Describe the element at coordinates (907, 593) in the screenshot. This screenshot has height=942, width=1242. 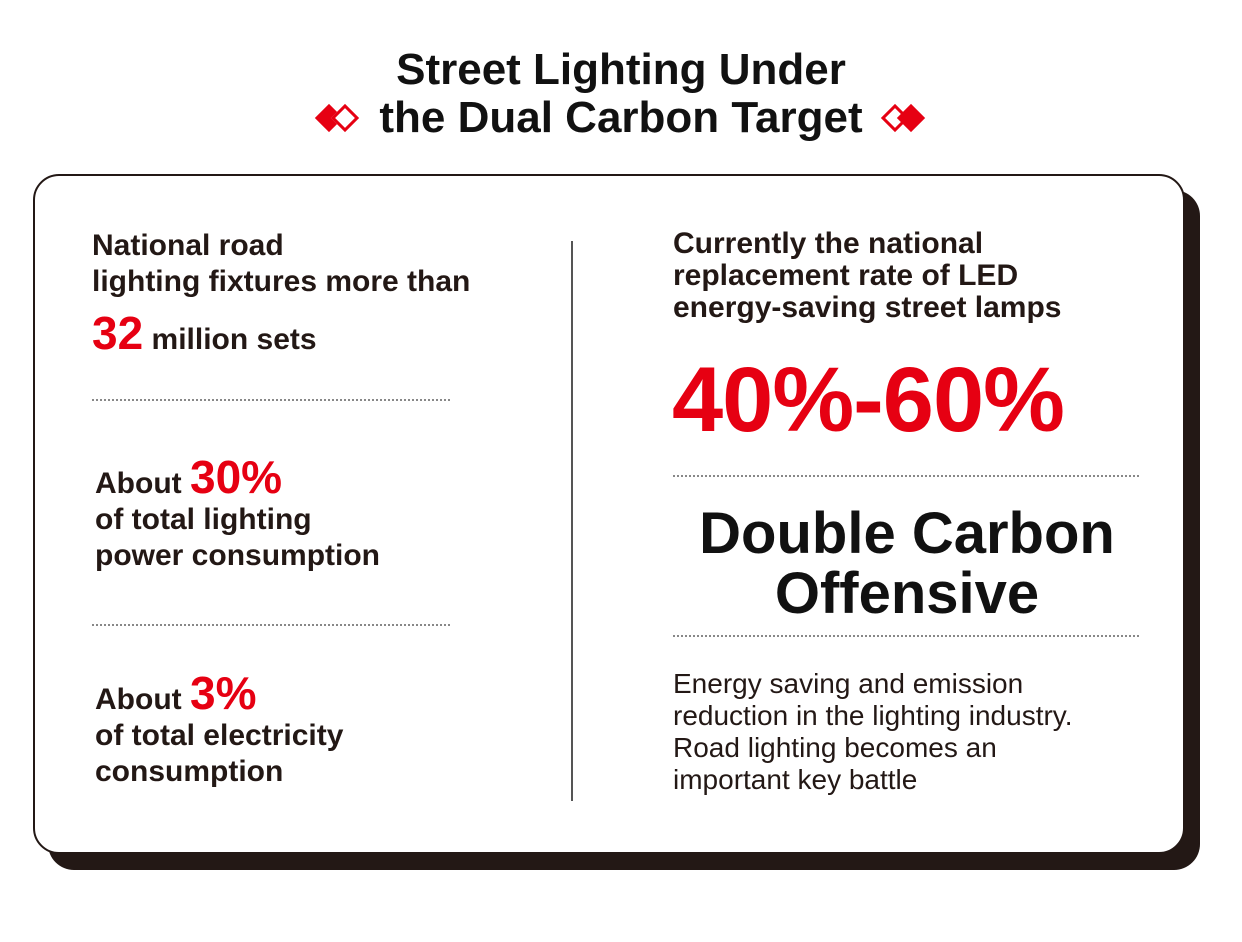
I see `headline-line-2: Offensive` at that location.